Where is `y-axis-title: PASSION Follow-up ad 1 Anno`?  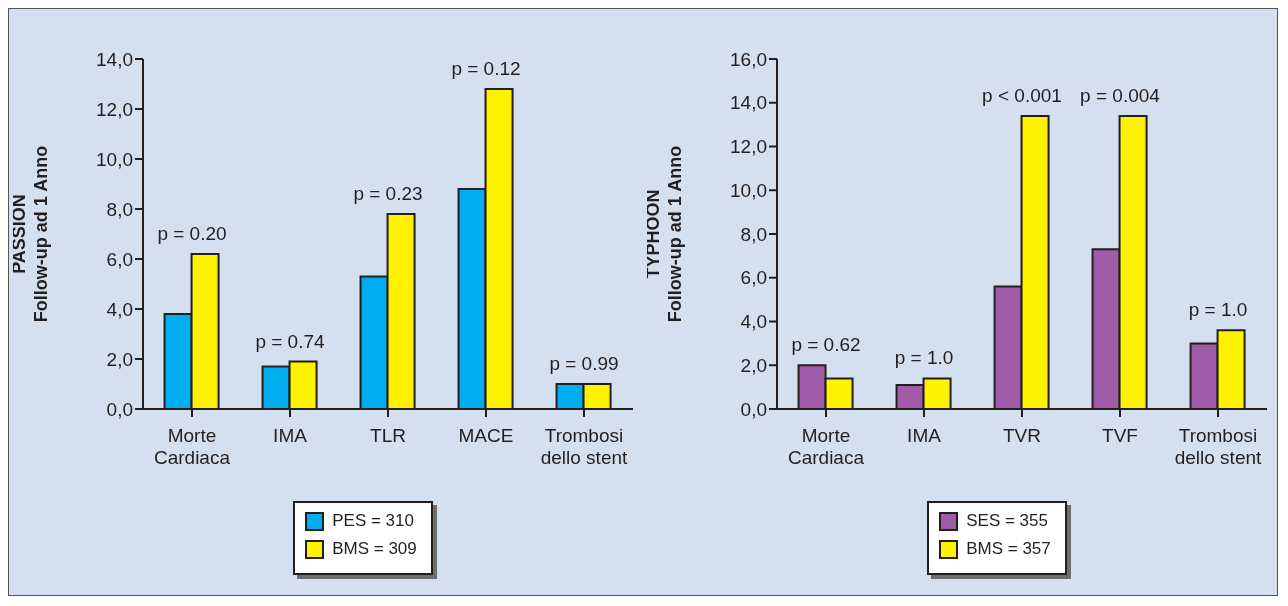 y-axis-title: PASSION Follow-up ad 1 Anno is located at coordinates (30, 234).